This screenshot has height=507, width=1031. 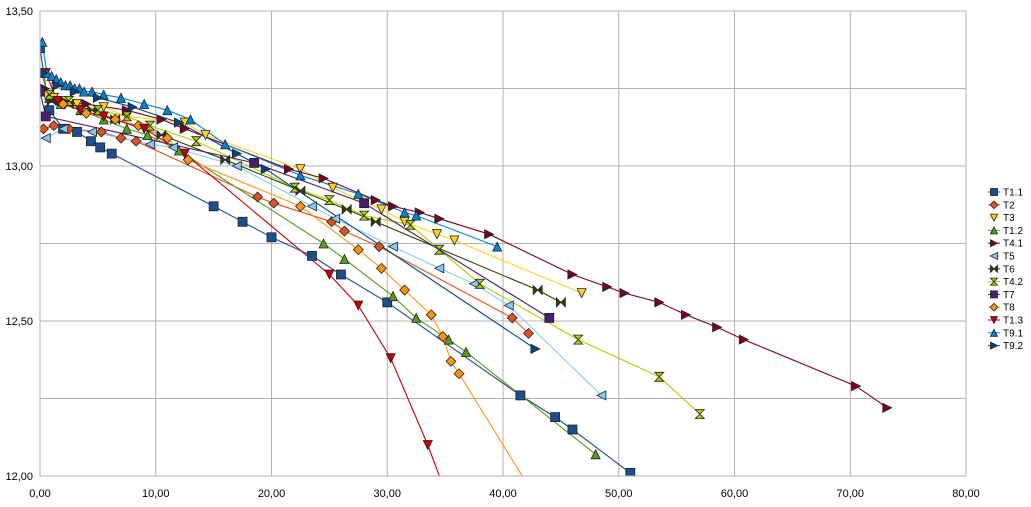 I want to click on legend-label-t1-1: T1.1, so click(x=1013, y=193).